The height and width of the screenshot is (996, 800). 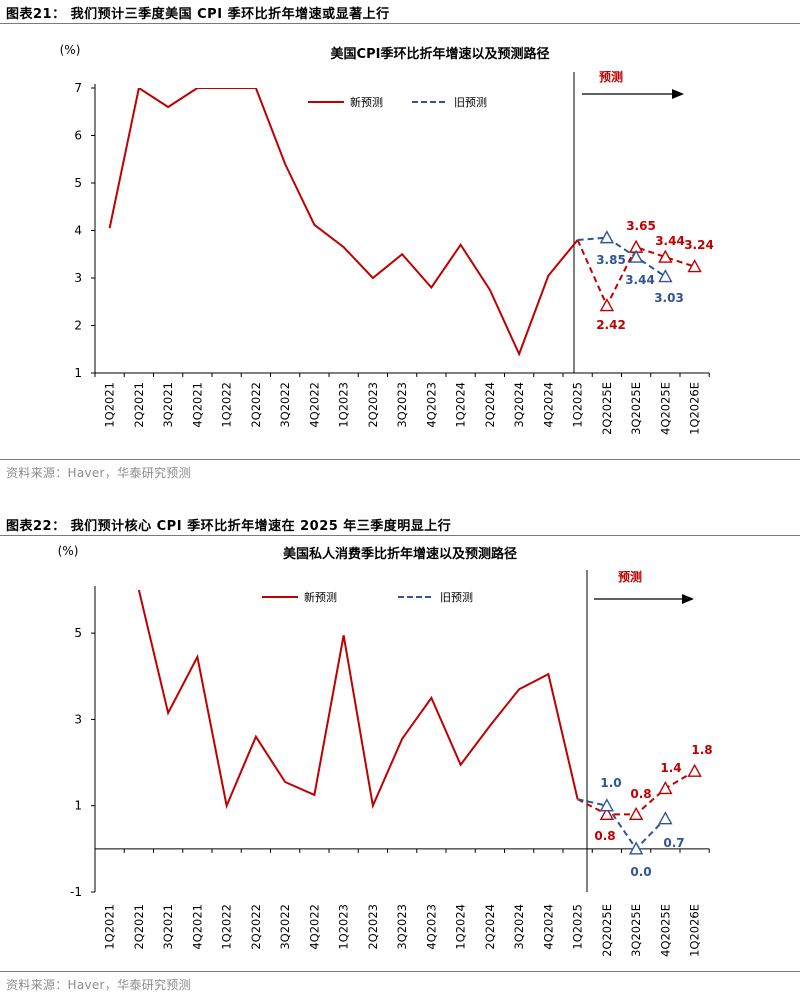 I want to click on pce-x-tick-label: 4Q2023, so click(x=431, y=927).